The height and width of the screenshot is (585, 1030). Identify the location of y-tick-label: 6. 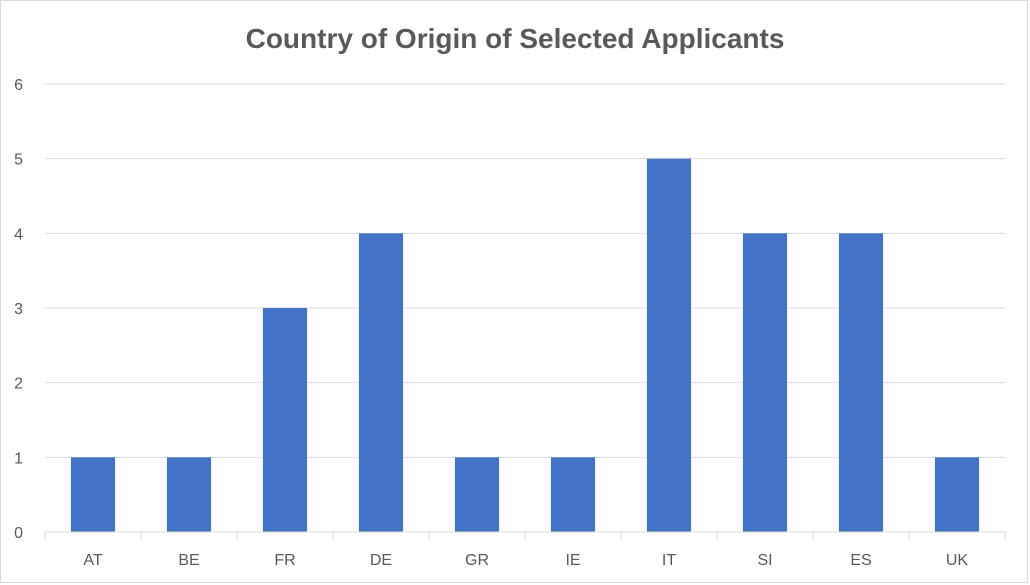
(18, 85).